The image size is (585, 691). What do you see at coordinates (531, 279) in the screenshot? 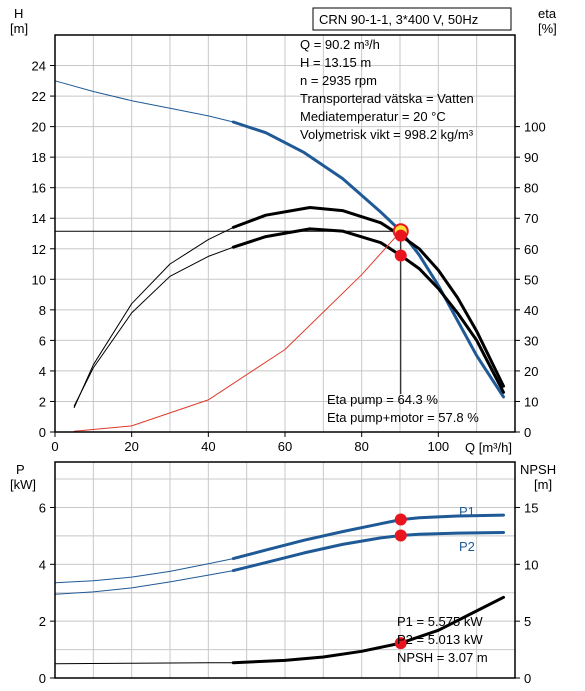
I see `tick-label-right: 50` at bounding box center [531, 279].